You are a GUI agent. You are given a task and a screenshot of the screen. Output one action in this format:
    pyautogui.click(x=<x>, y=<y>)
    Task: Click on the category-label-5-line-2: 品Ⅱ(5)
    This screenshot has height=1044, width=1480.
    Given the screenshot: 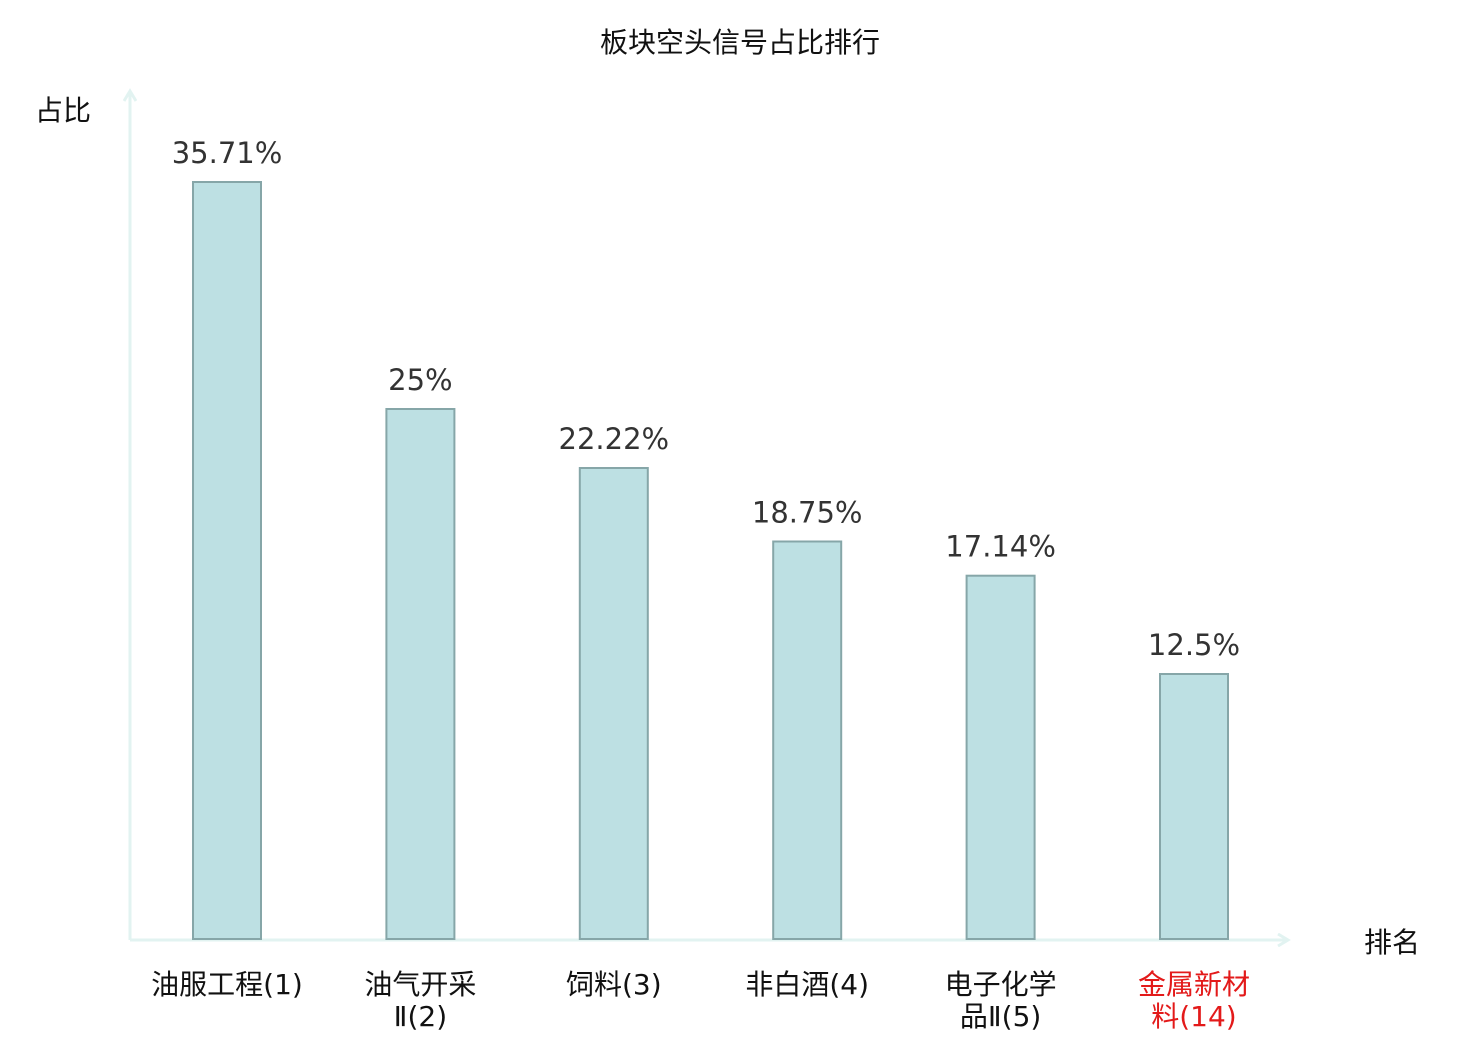 What is the action you would take?
    pyautogui.click(x=1000, y=1016)
    